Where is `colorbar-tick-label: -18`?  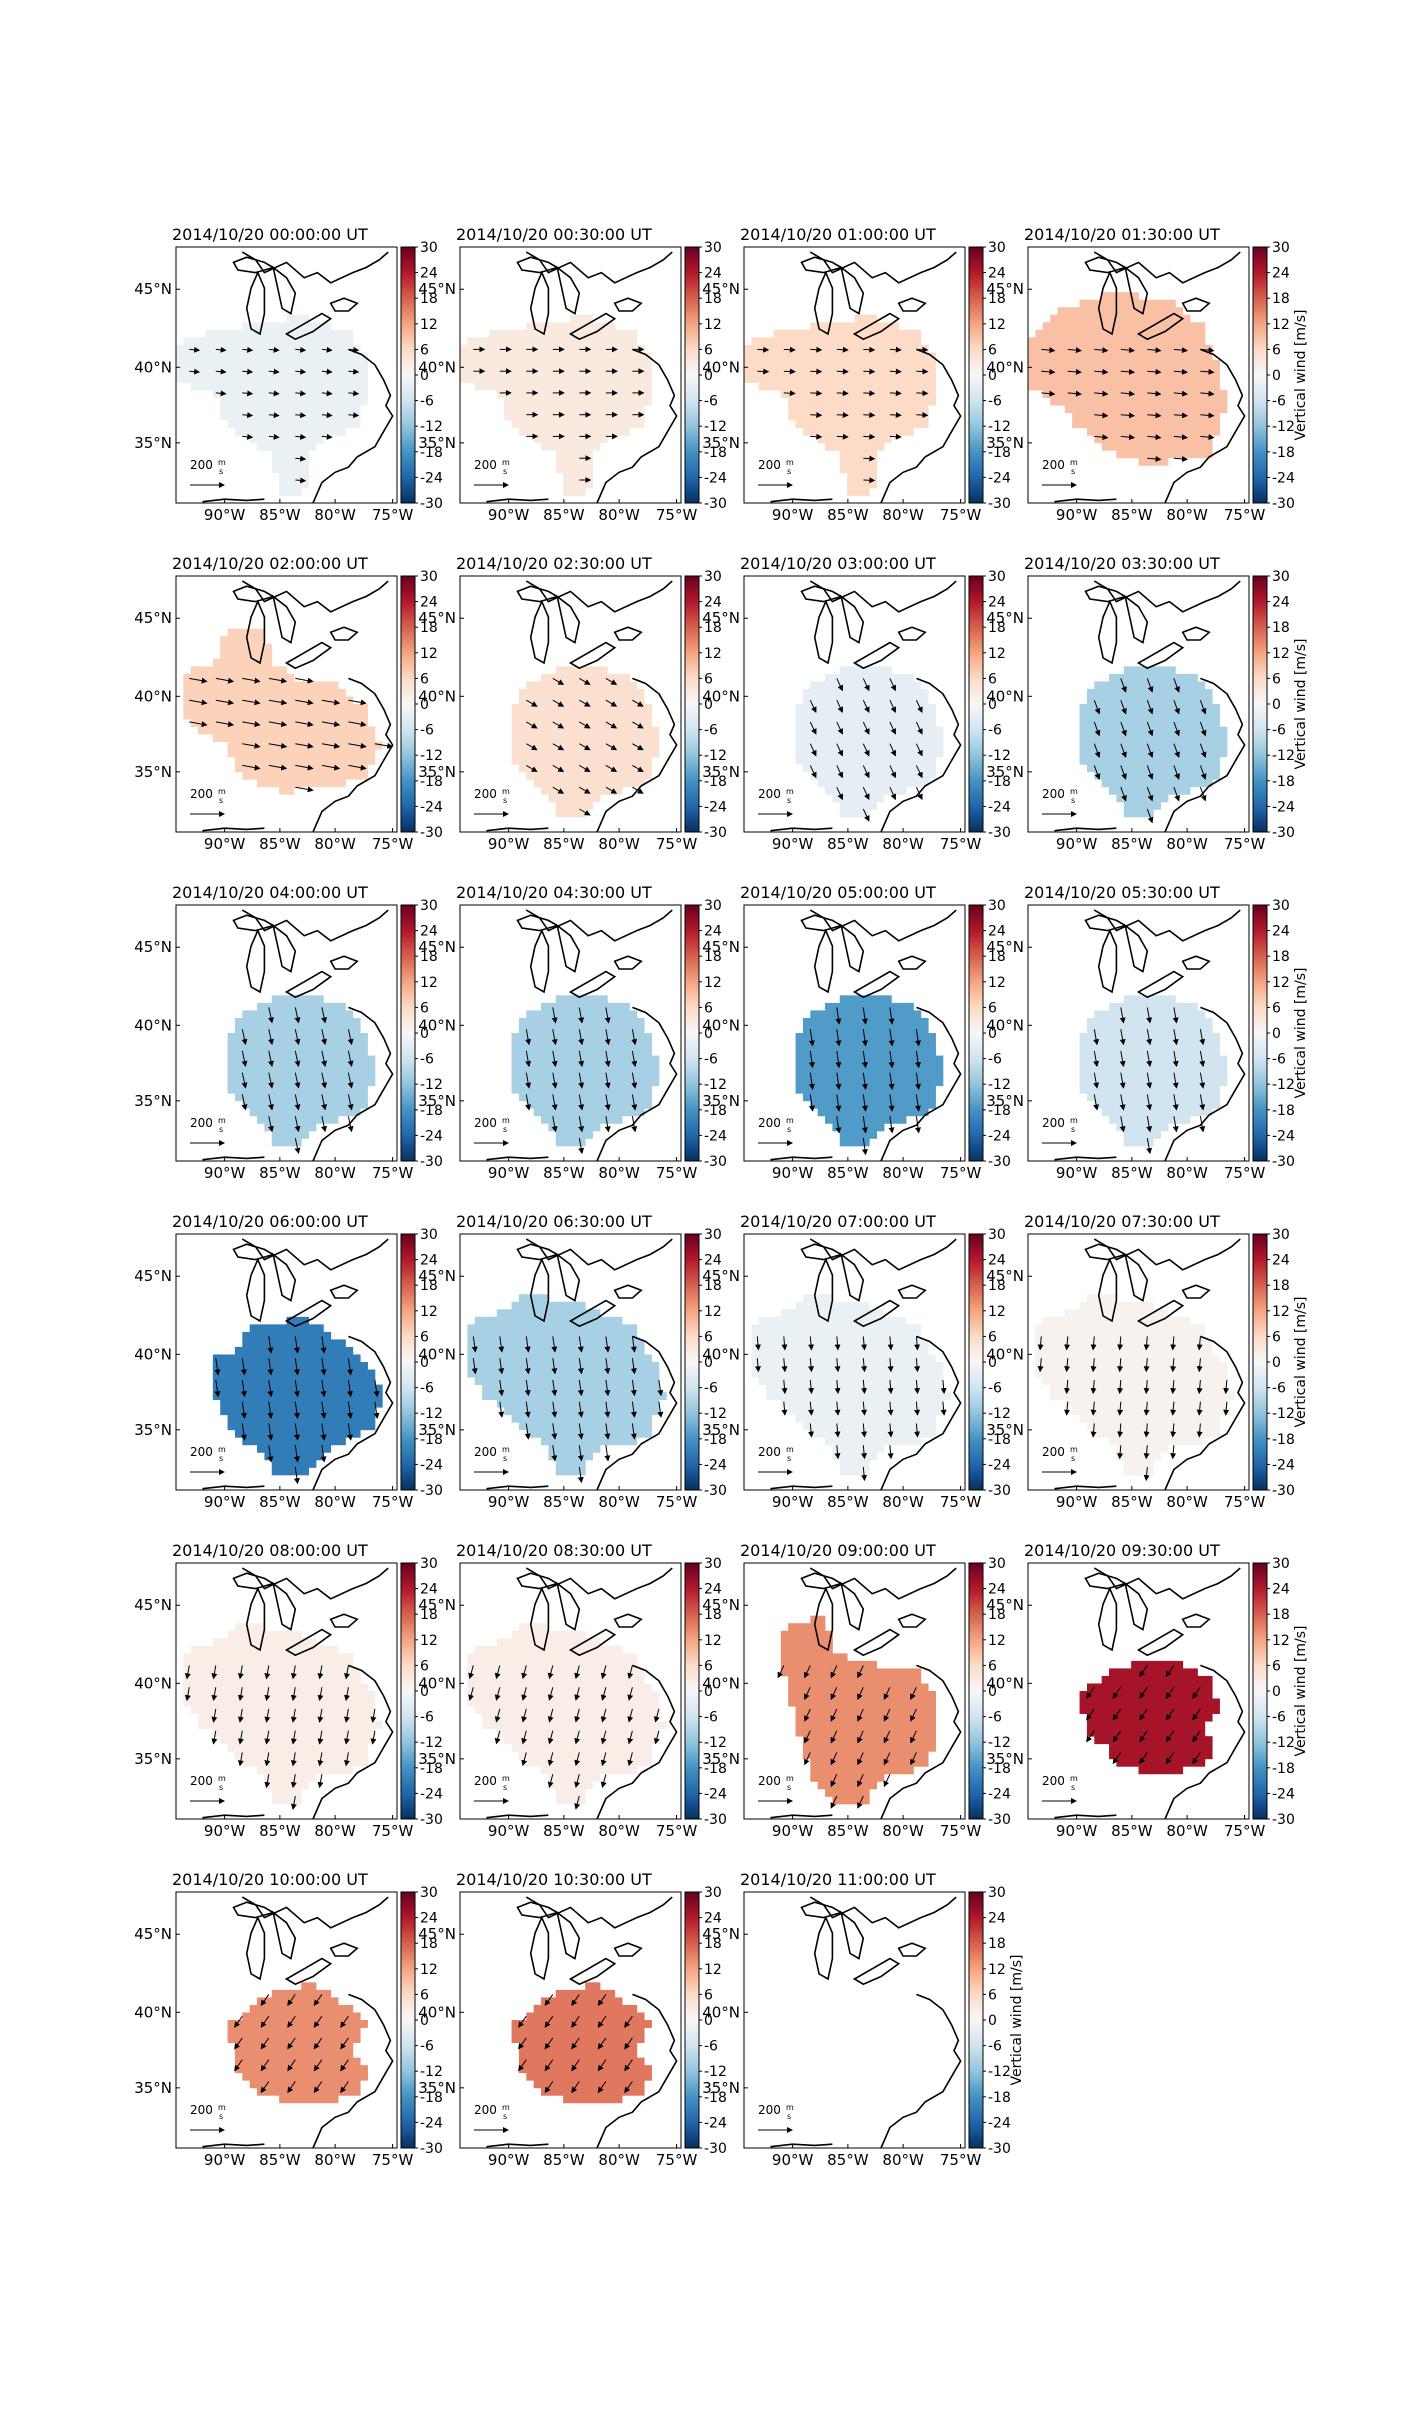 colorbar-tick-label: -18 is located at coordinates (999, 1111).